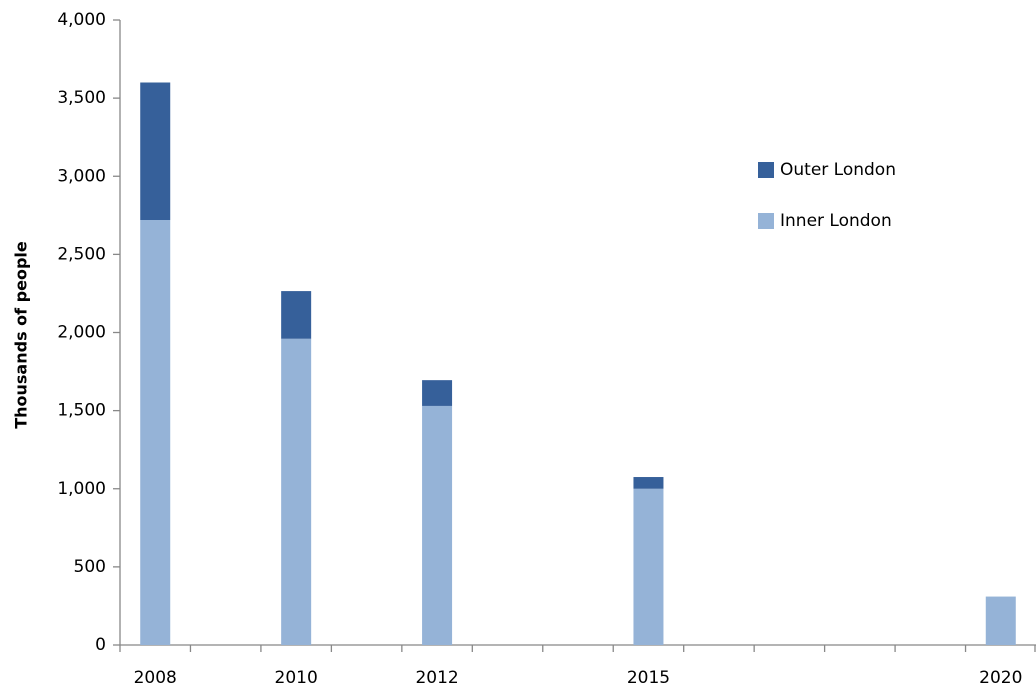  What do you see at coordinates (155, 678) in the screenshot?
I see `x-tick-label: 2008` at bounding box center [155, 678].